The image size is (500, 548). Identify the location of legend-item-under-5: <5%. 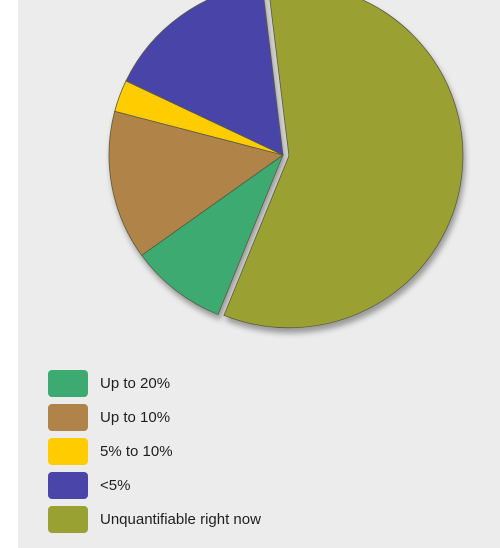
(154, 485).